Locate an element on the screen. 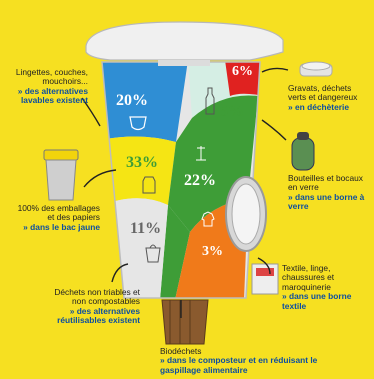  shirt-icon is located at coordinates (208, 219).